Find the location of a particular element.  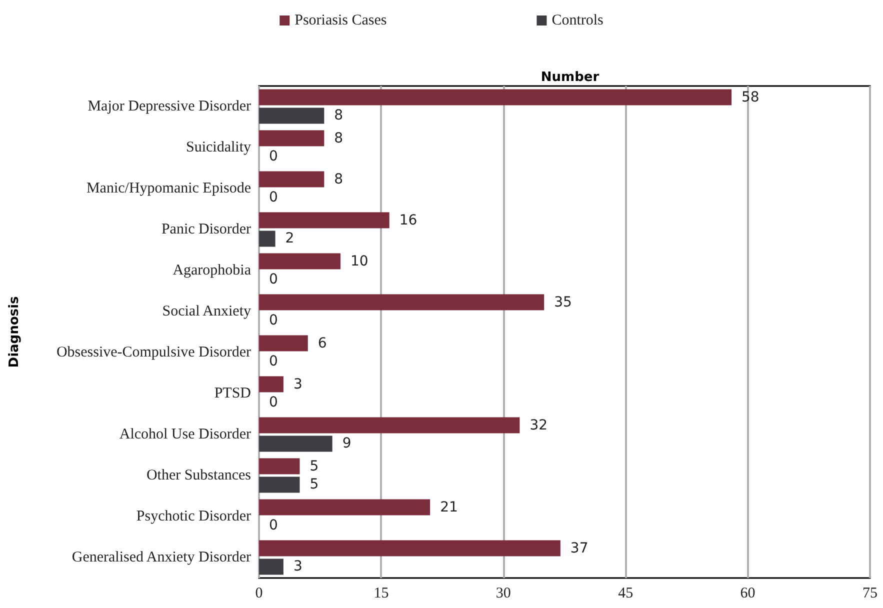

y-tick-label: PTSD is located at coordinates (233, 394).